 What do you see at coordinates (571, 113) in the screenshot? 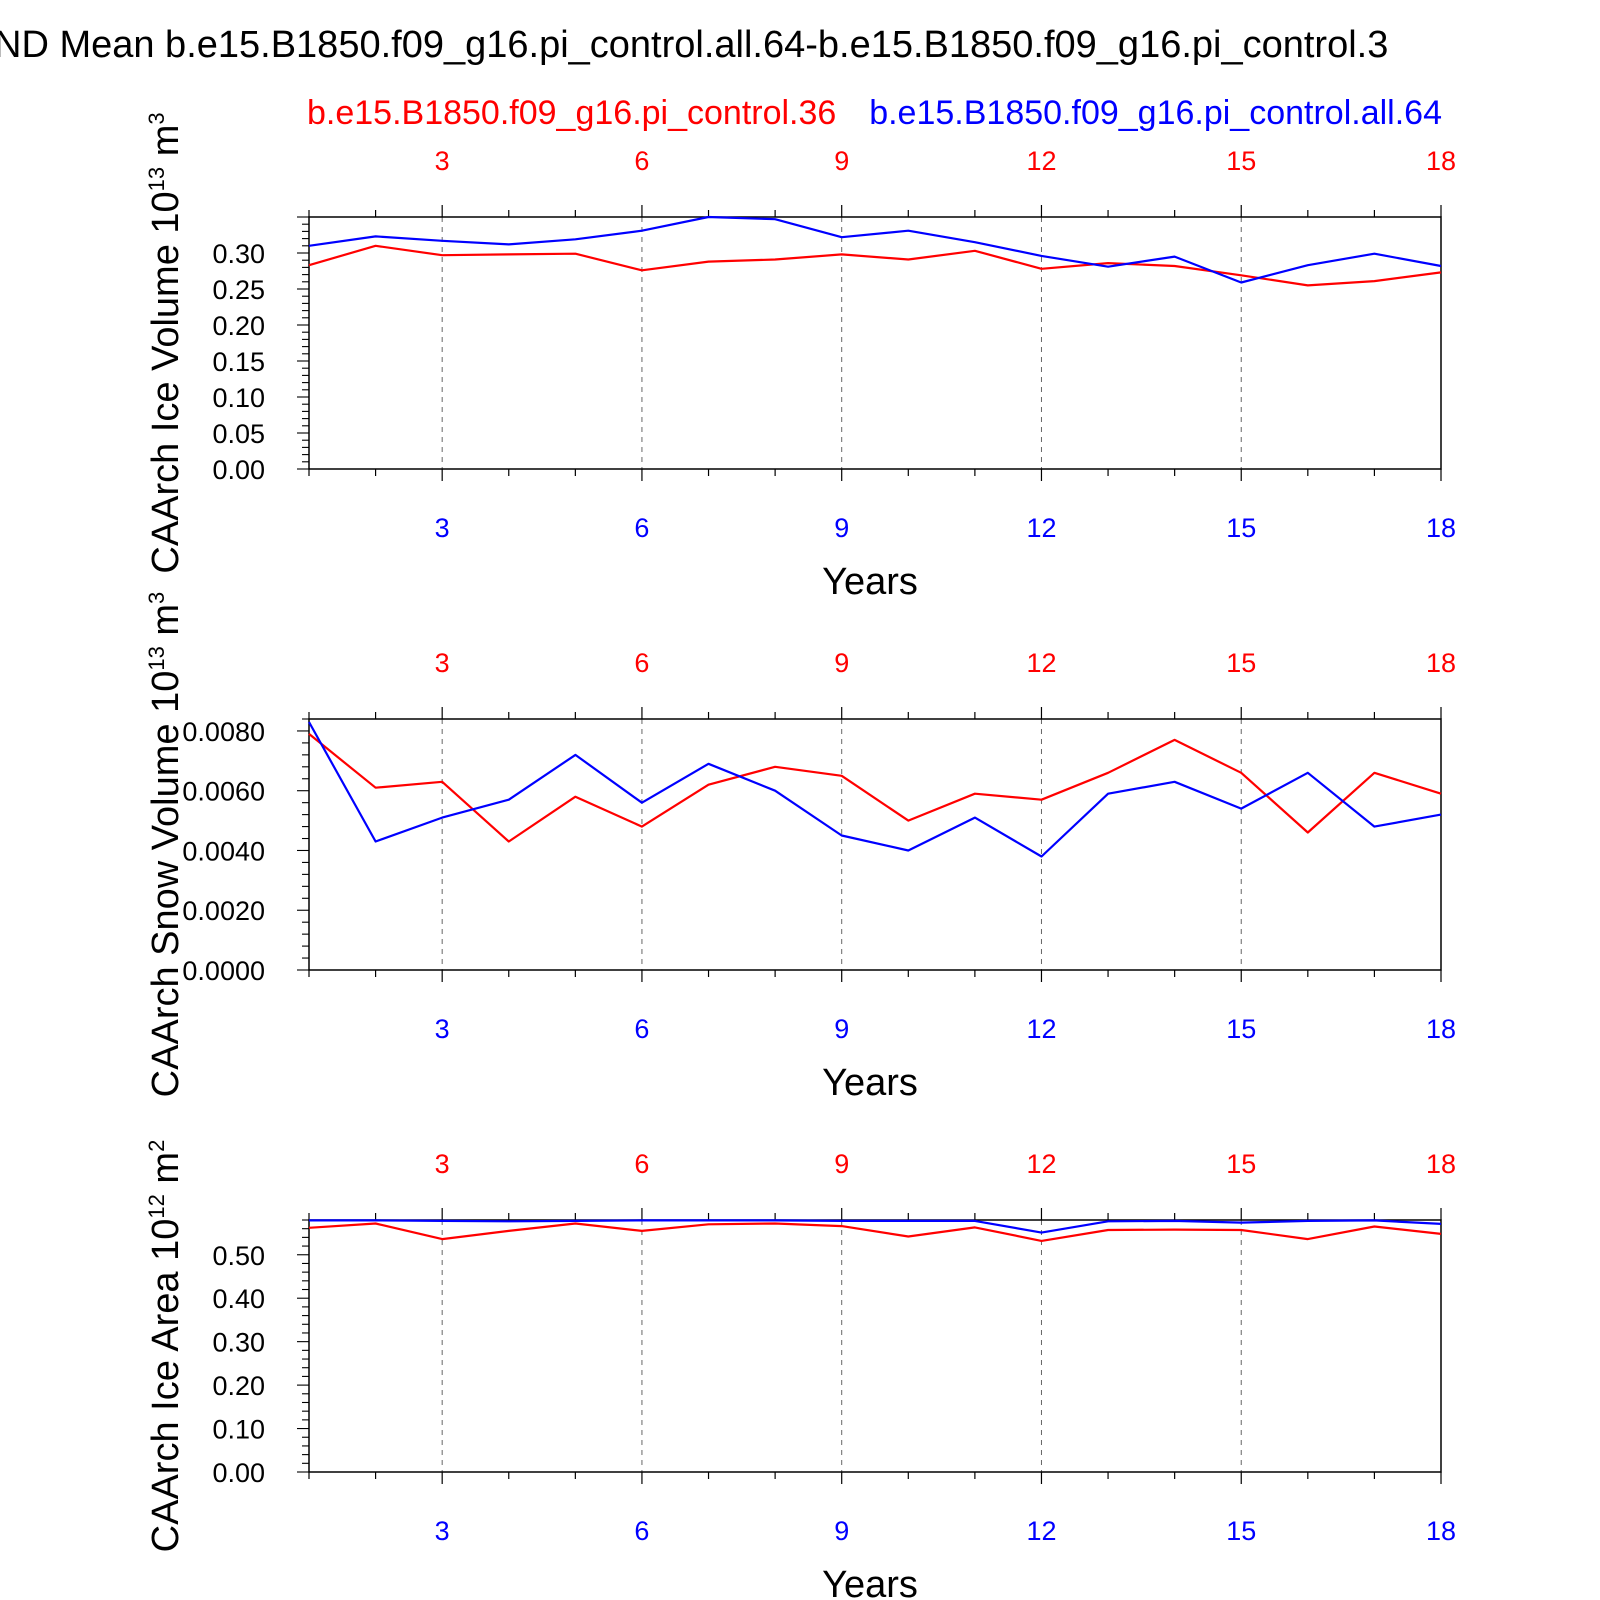
I see `legend-red-label: b.e15.B1850.f09_g16.pi_control.36` at bounding box center [571, 113].